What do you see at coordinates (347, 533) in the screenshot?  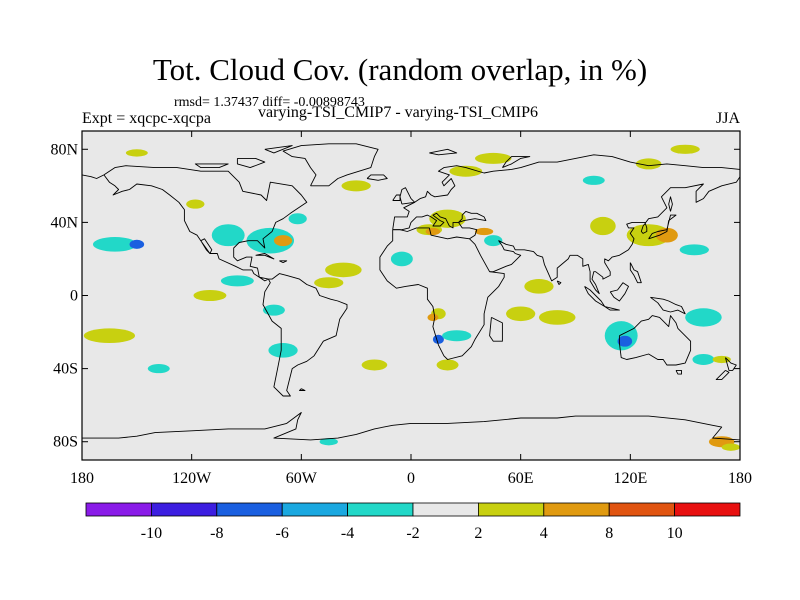 I see `colorbar-label: -4` at bounding box center [347, 533].